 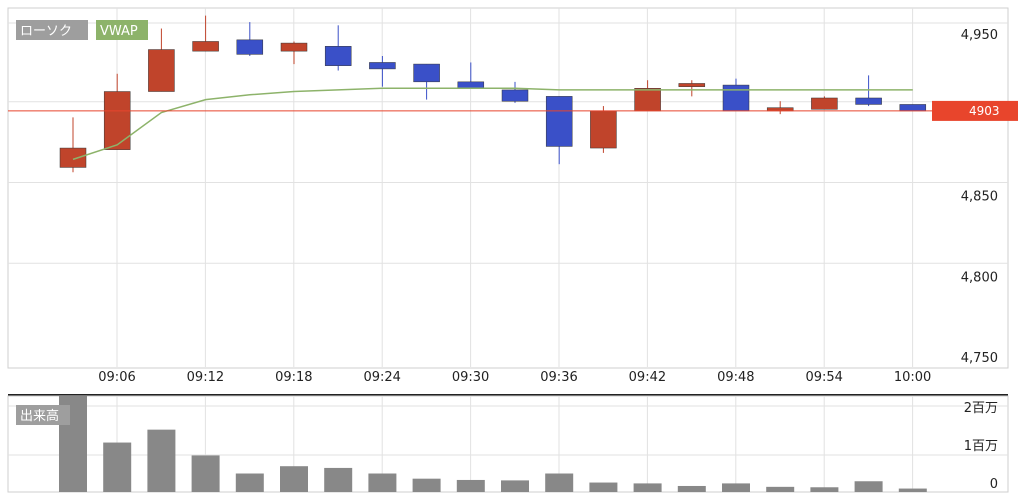 I want to click on price-y-tick-label: 4,850, so click(x=979, y=197).